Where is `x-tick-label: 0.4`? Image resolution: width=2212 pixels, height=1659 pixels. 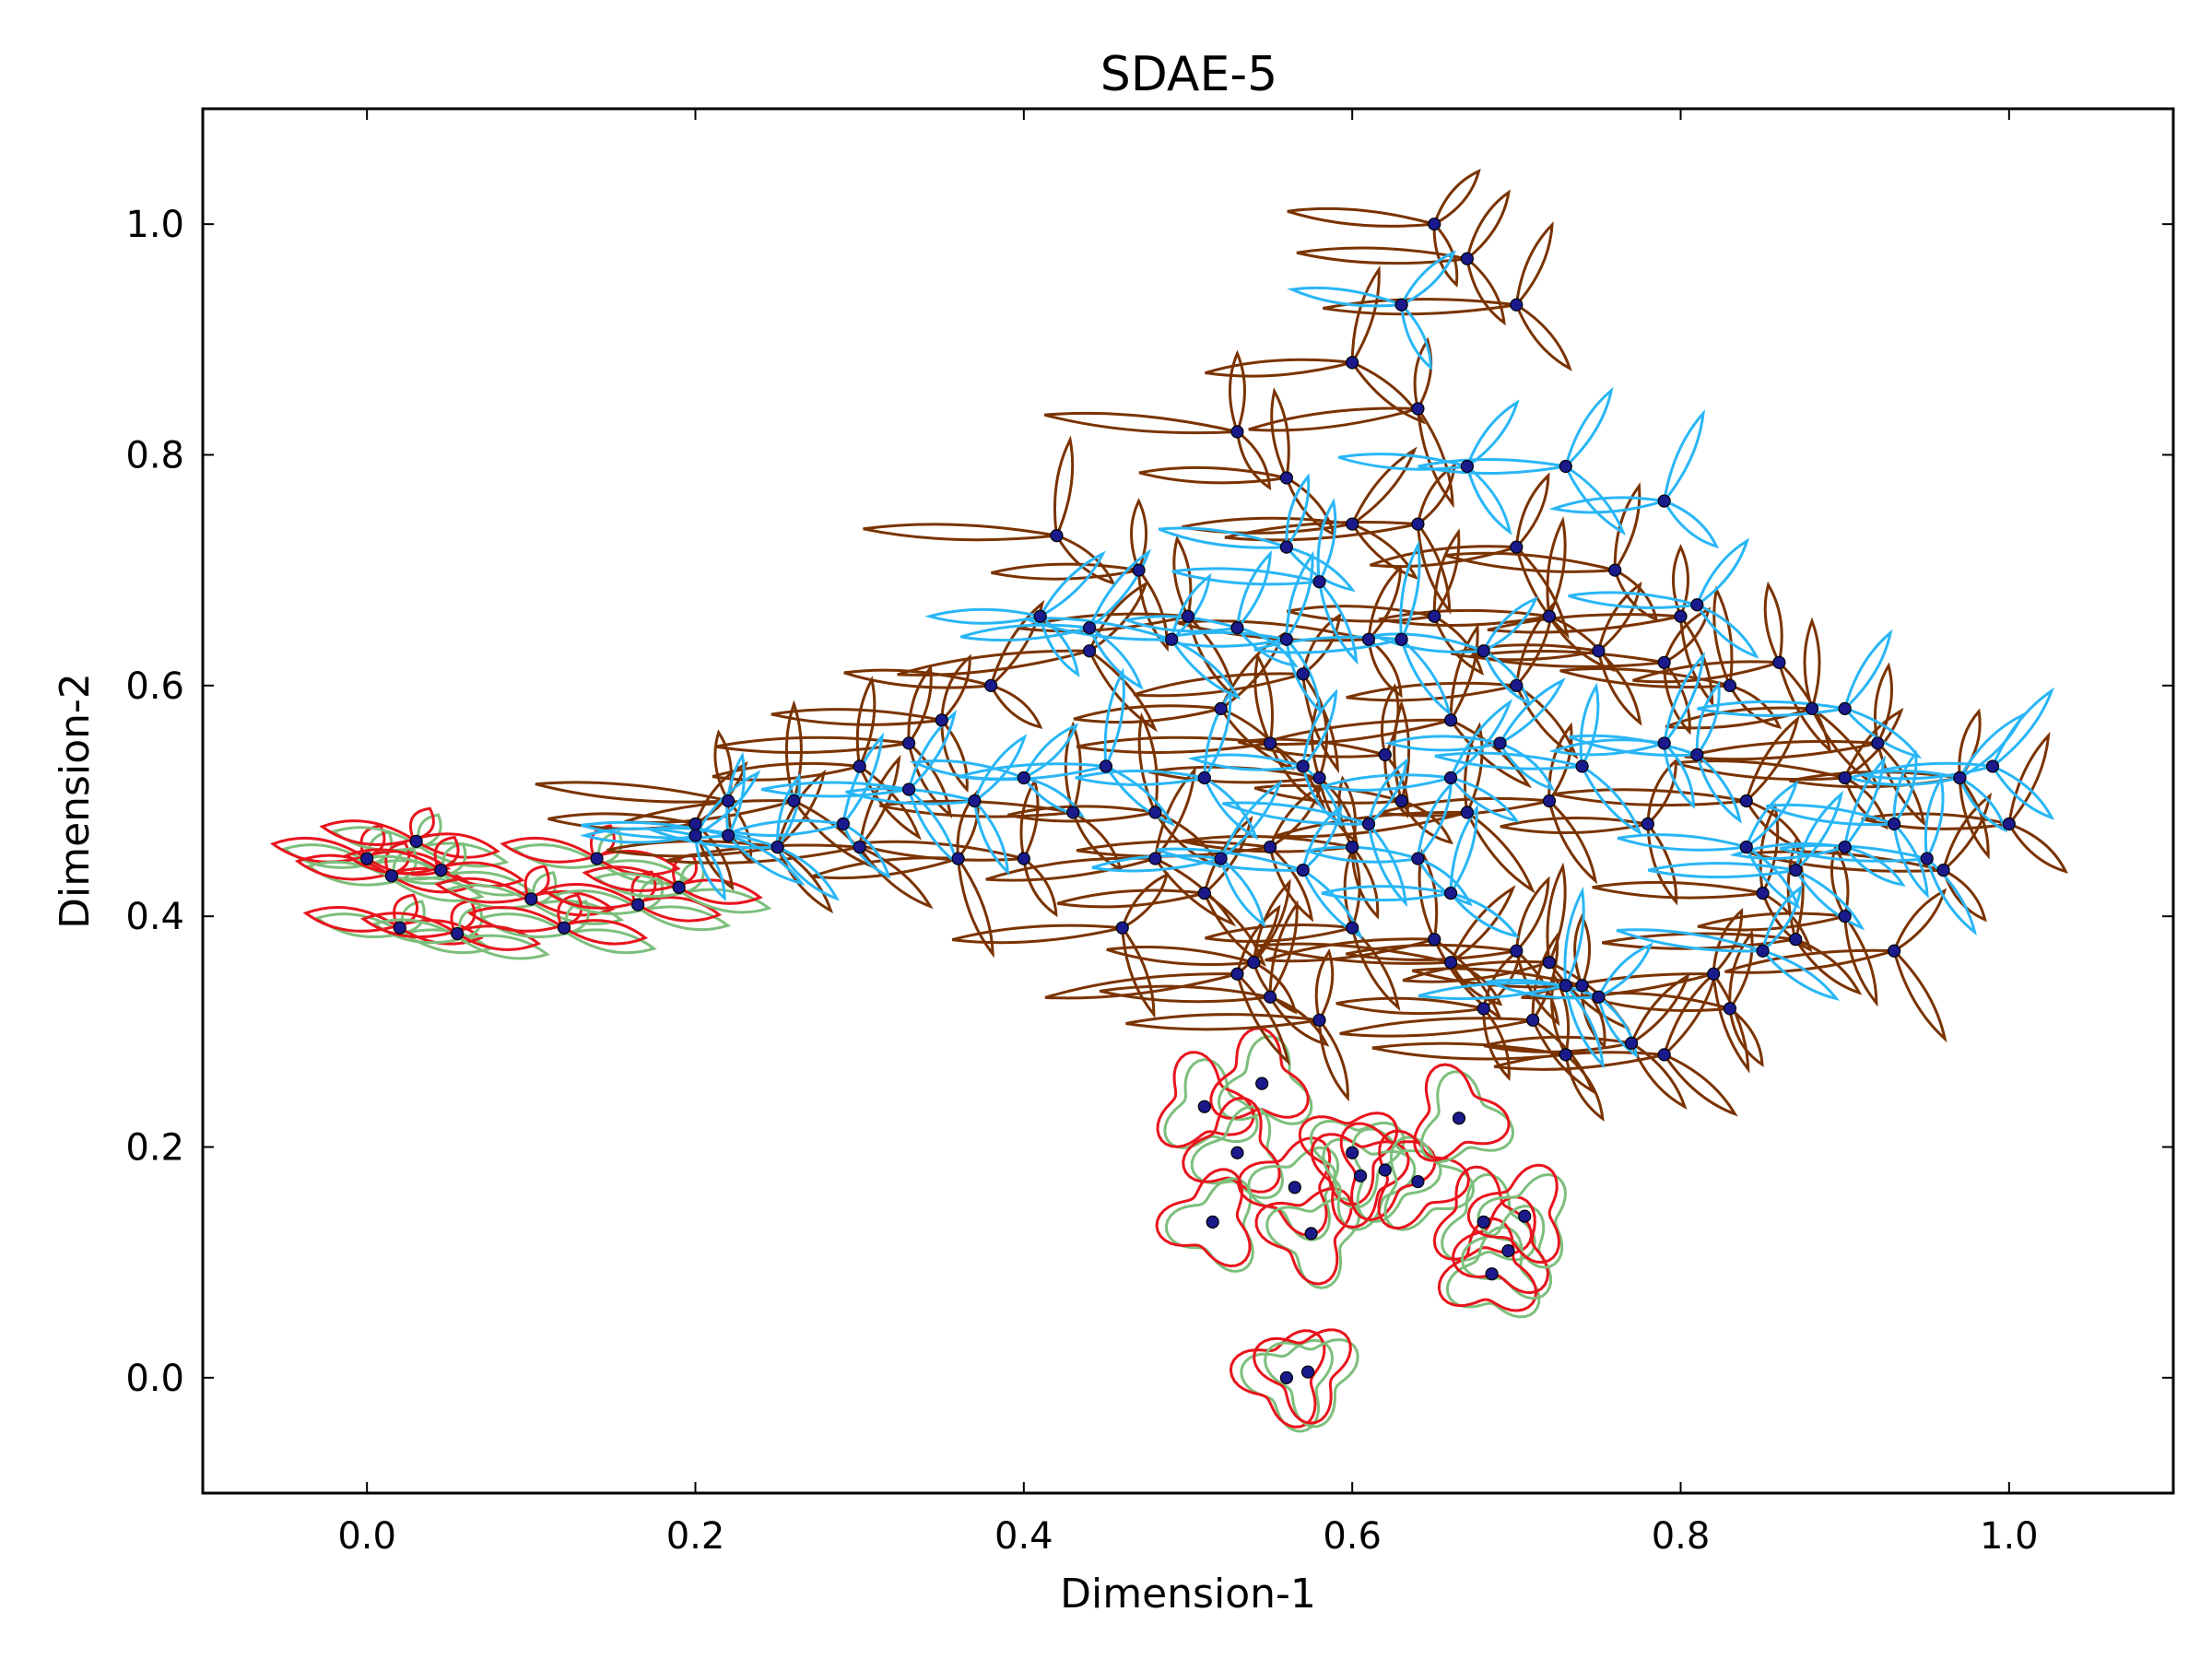
x-tick-label: 0.4 is located at coordinates (1023, 1536).